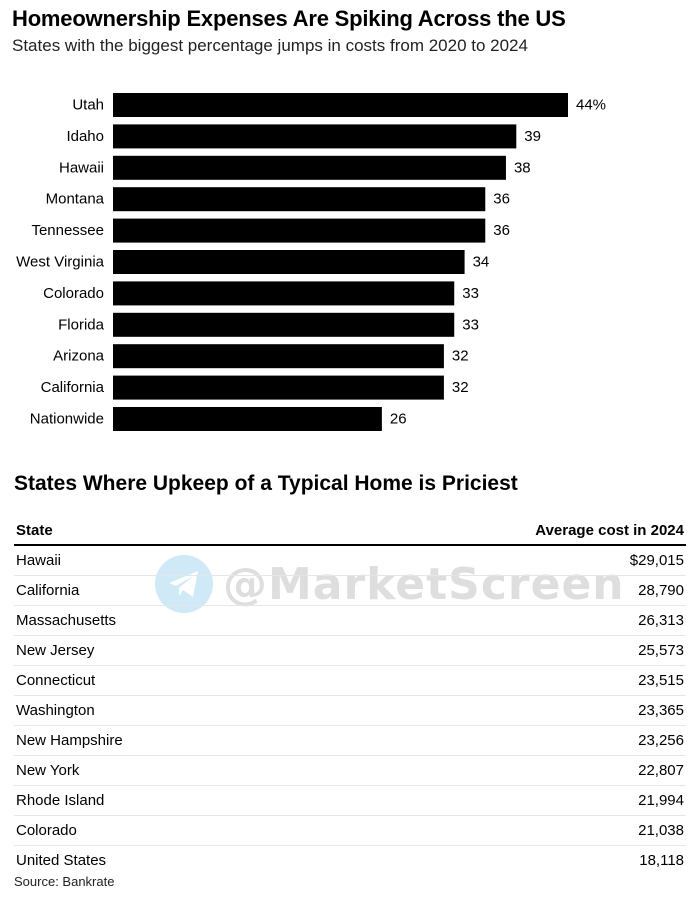 The height and width of the screenshot is (898, 700). What do you see at coordinates (155, 680) in the screenshot?
I see `state-cell: Connecticut` at bounding box center [155, 680].